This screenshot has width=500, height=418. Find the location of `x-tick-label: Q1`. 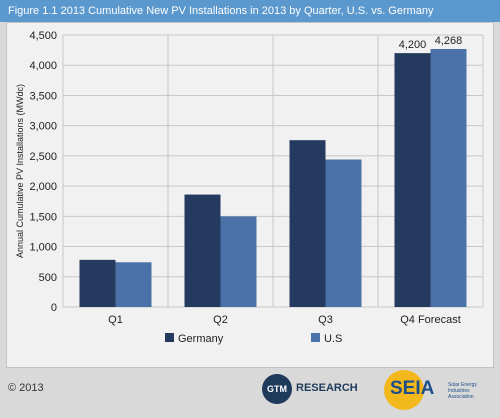

x-tick-label: Q1 is located at coordinates (115, 320).